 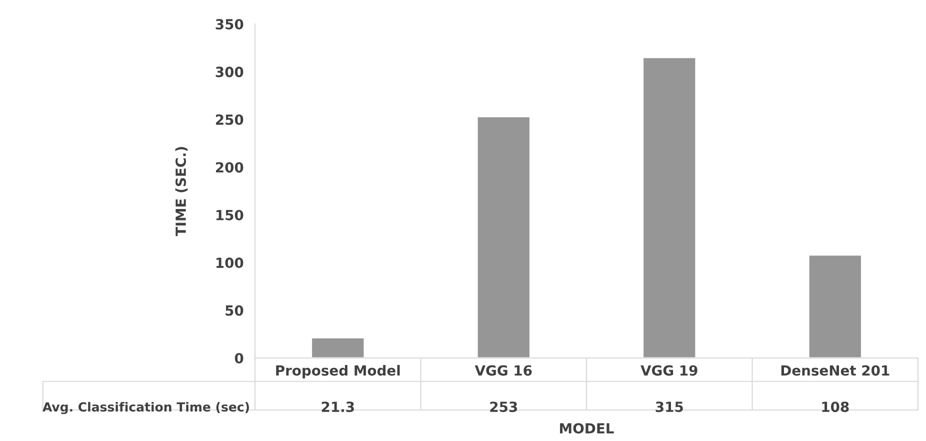 What do you see at coordinates (235, 310) in the screenshot?
I see `y-tick-label: 50` at bounding box center [235, 310].